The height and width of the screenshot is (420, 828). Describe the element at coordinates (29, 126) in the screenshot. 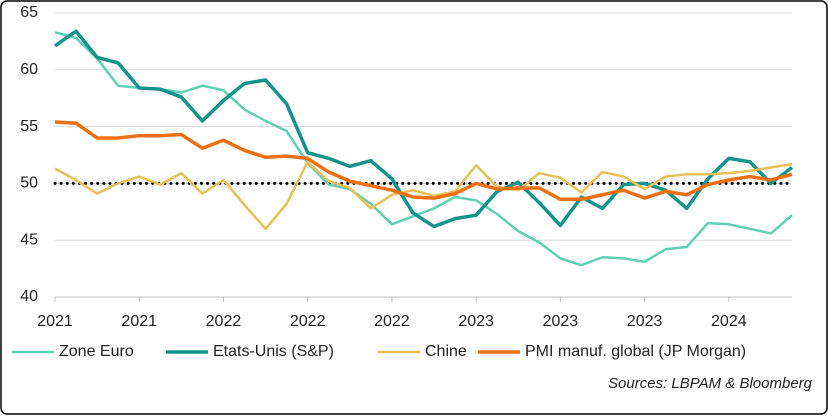

I see `y-tick-label: 55` at that location.